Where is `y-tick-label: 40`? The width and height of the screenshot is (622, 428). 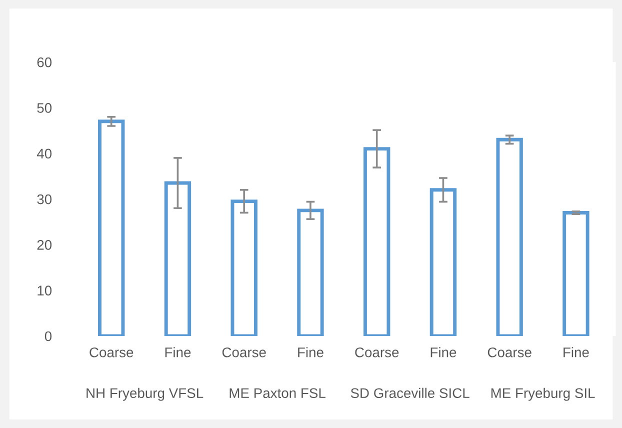
y-tick-label: 40 is located at coordinates (44, 153).